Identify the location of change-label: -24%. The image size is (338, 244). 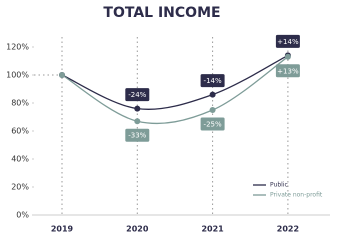
(137, 95).